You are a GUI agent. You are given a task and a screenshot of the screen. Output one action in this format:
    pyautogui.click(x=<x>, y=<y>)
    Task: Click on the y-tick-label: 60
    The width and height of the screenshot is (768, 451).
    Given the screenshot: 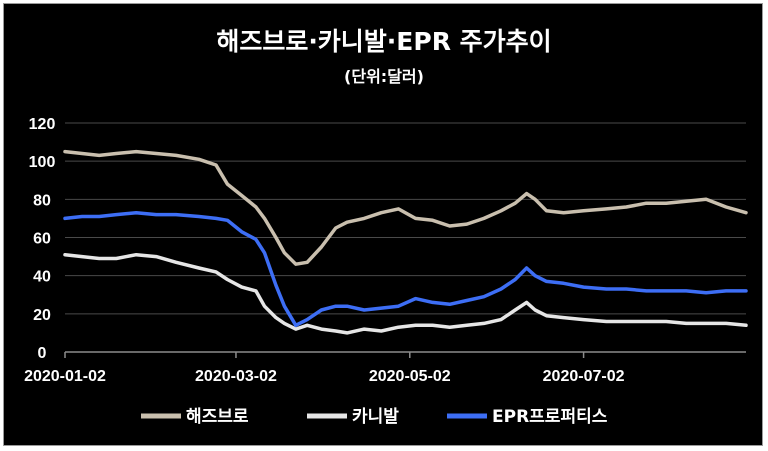 What is the action you would take?
    pyautogui.click(x=42, y=239)
    